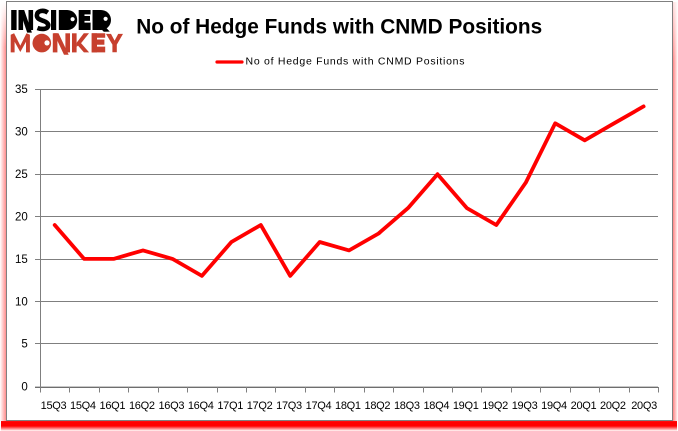  What do you see at coordinates (289, 406) in the screenshot?
I see `svg-text: 17Q3` at bounding box center [289, 406].